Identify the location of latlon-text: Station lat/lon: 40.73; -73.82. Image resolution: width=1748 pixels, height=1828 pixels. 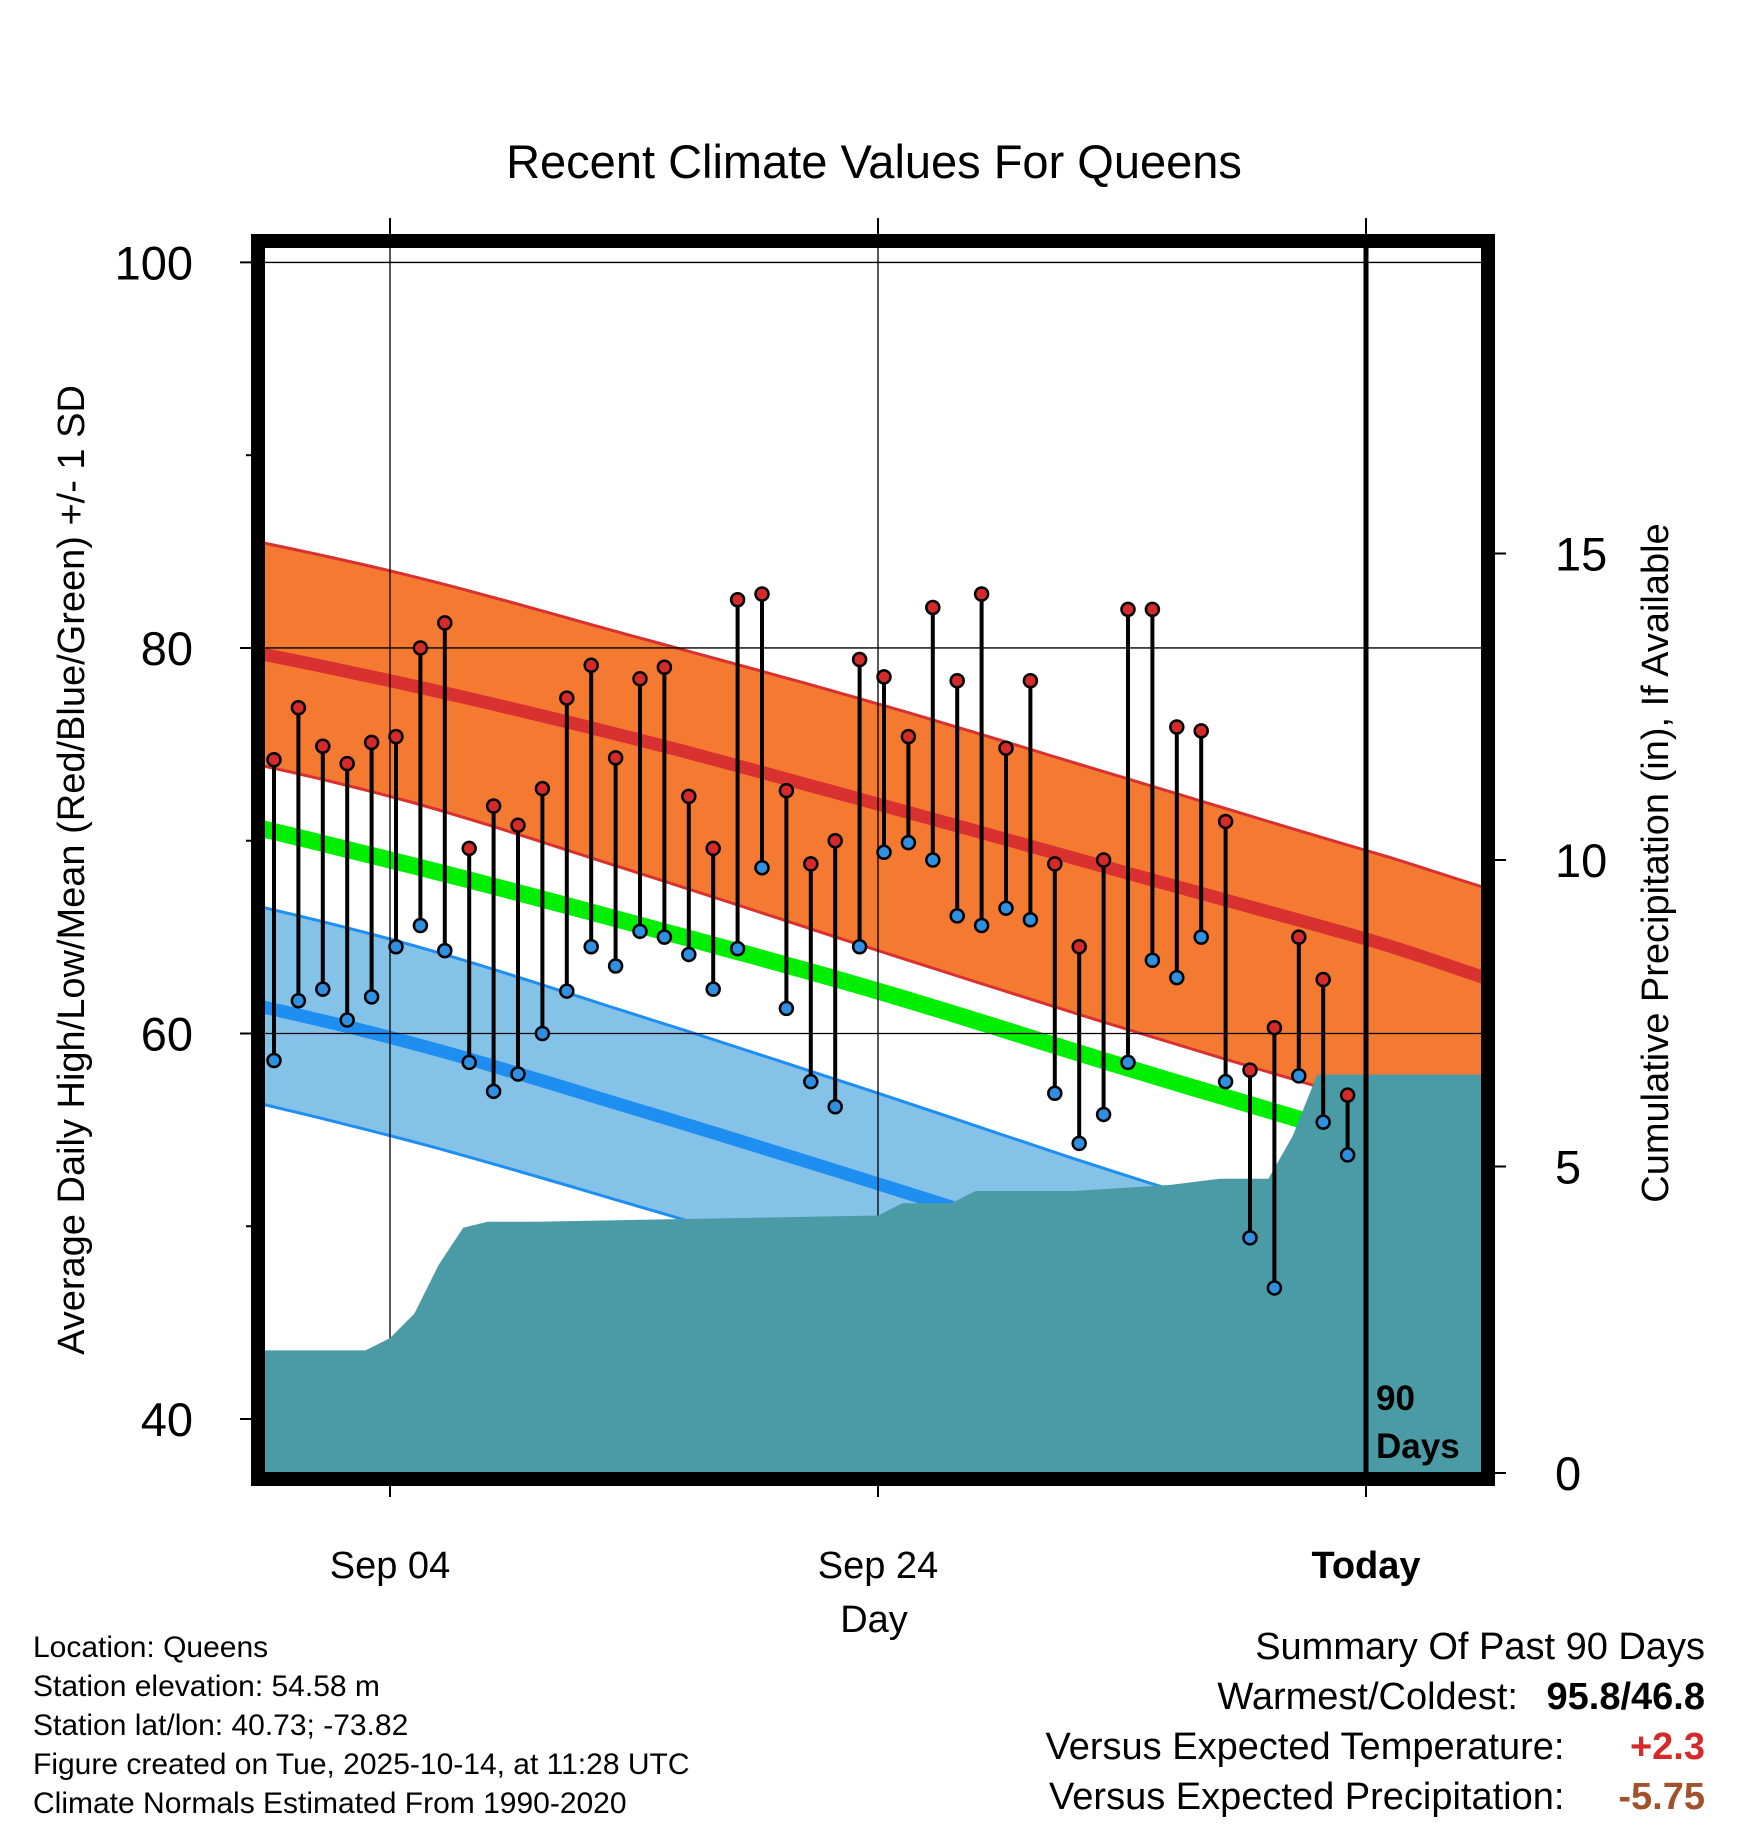
(221, 1725).